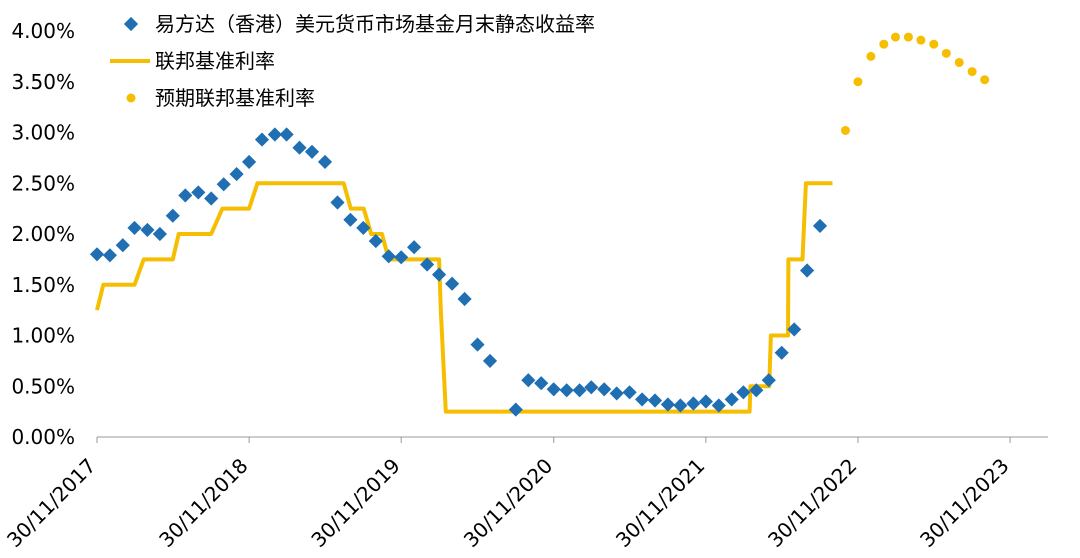 This screenshot has width=1080, height=558. Describe the element at coordinates (508, 503) in the screenshot. I see `x-tick-label: 30/11/2020` at that location.